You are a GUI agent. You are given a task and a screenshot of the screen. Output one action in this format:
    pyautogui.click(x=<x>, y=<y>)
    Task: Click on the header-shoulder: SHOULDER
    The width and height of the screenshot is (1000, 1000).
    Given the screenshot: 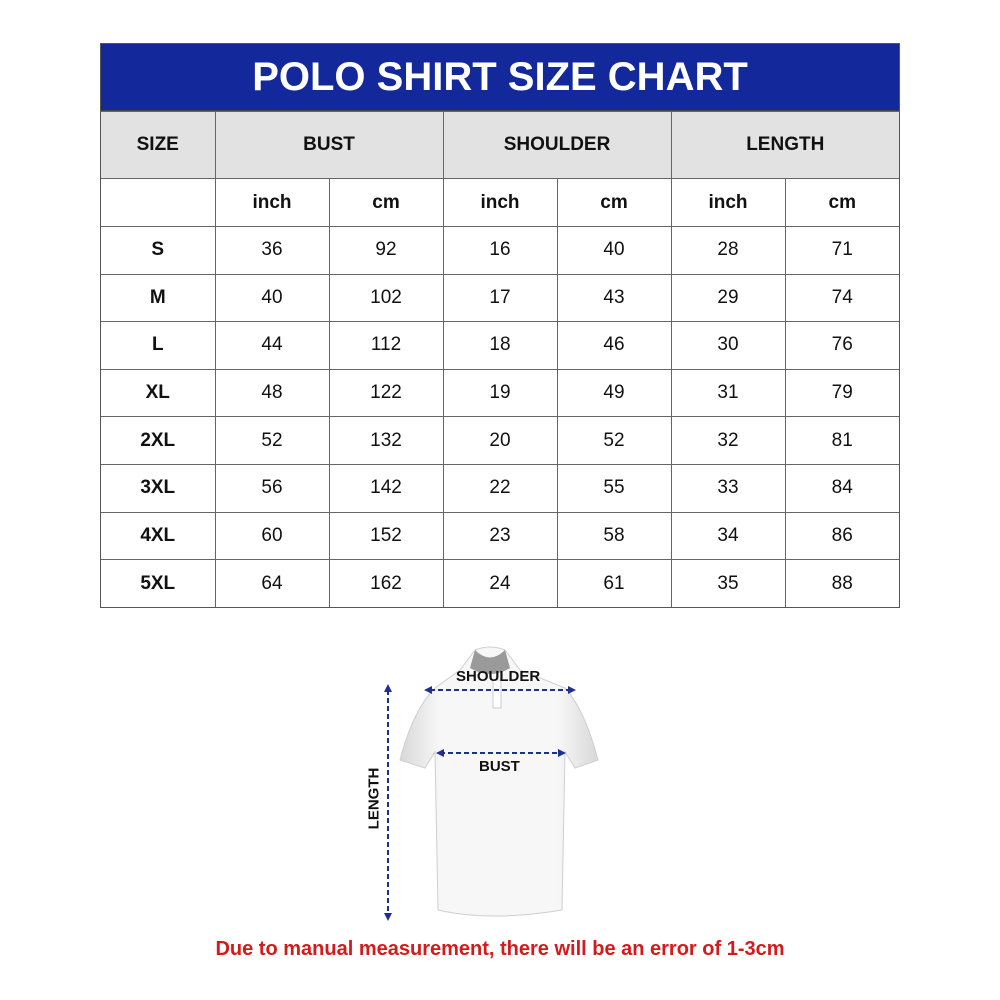 What is the action you would take?
    pyautogui.click(x=557, y=145)
    